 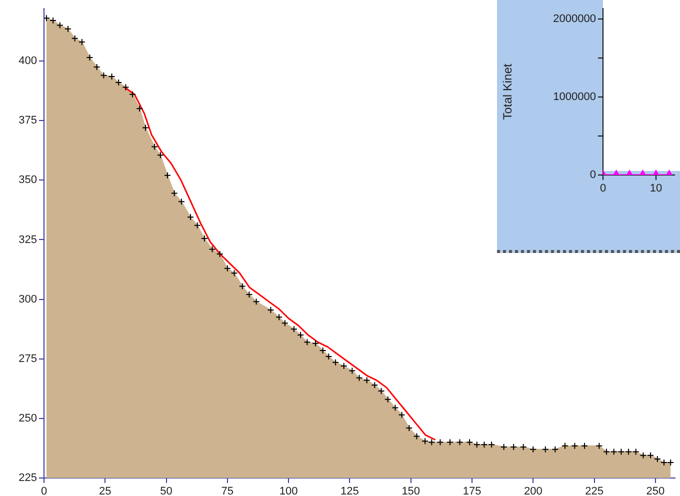 What do you see at coordinates (411, 491) in the screenshot?
I see `x-tick-label: 150` at bounding box center [411, 491].